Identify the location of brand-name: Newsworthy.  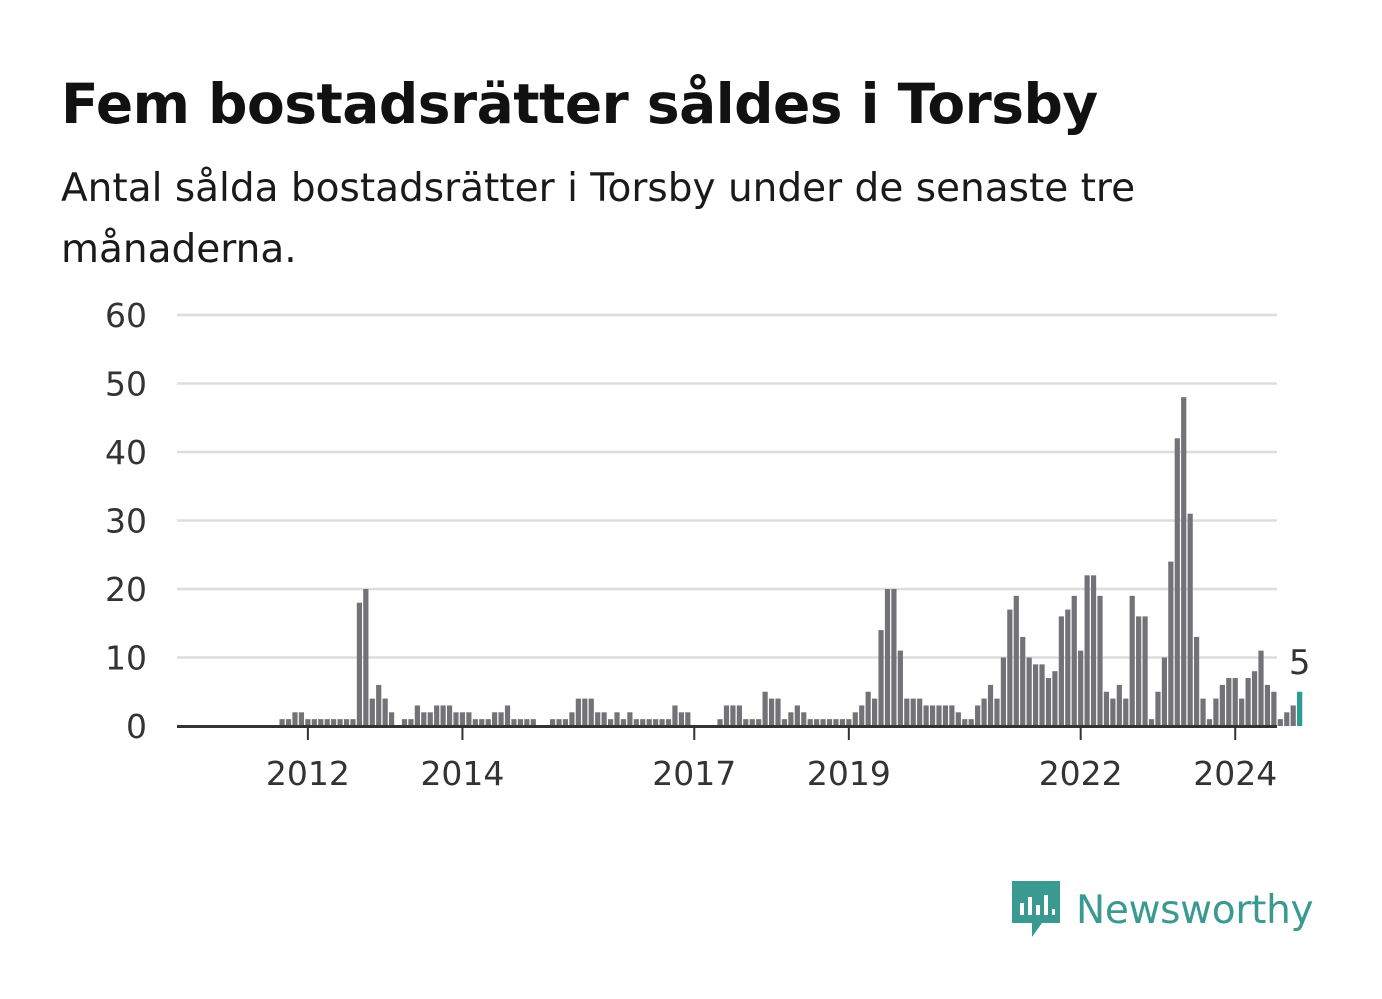
(1195, 910).